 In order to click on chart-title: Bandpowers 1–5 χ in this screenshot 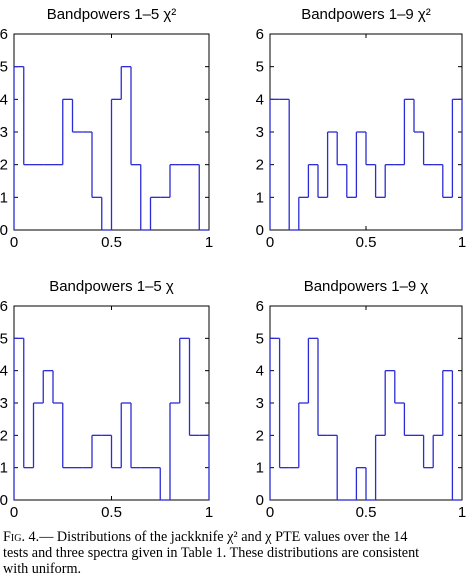, I will do `click(111, 286)`.